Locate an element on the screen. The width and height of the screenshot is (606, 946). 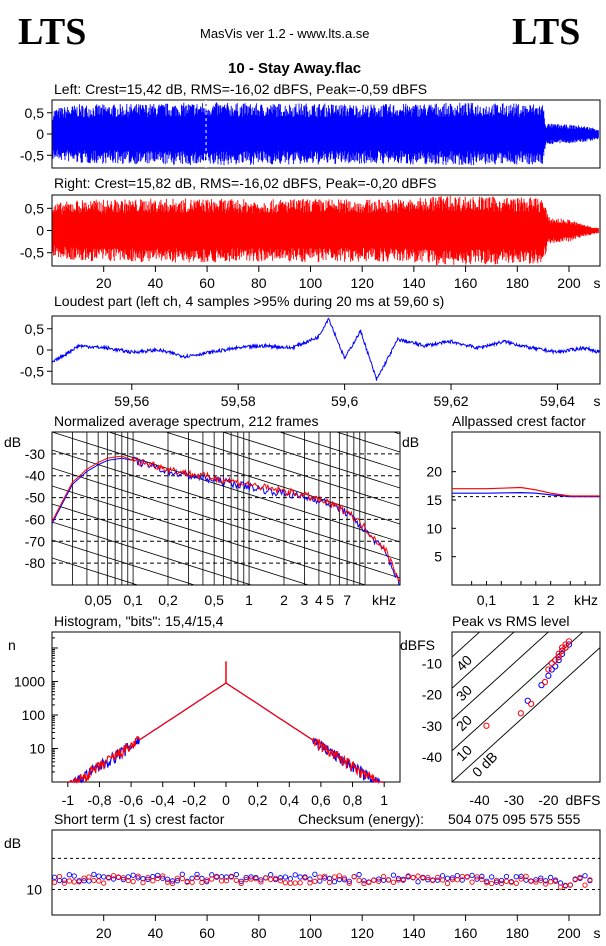
time-xtick-label: 120 is located at coordinates (363, 283).